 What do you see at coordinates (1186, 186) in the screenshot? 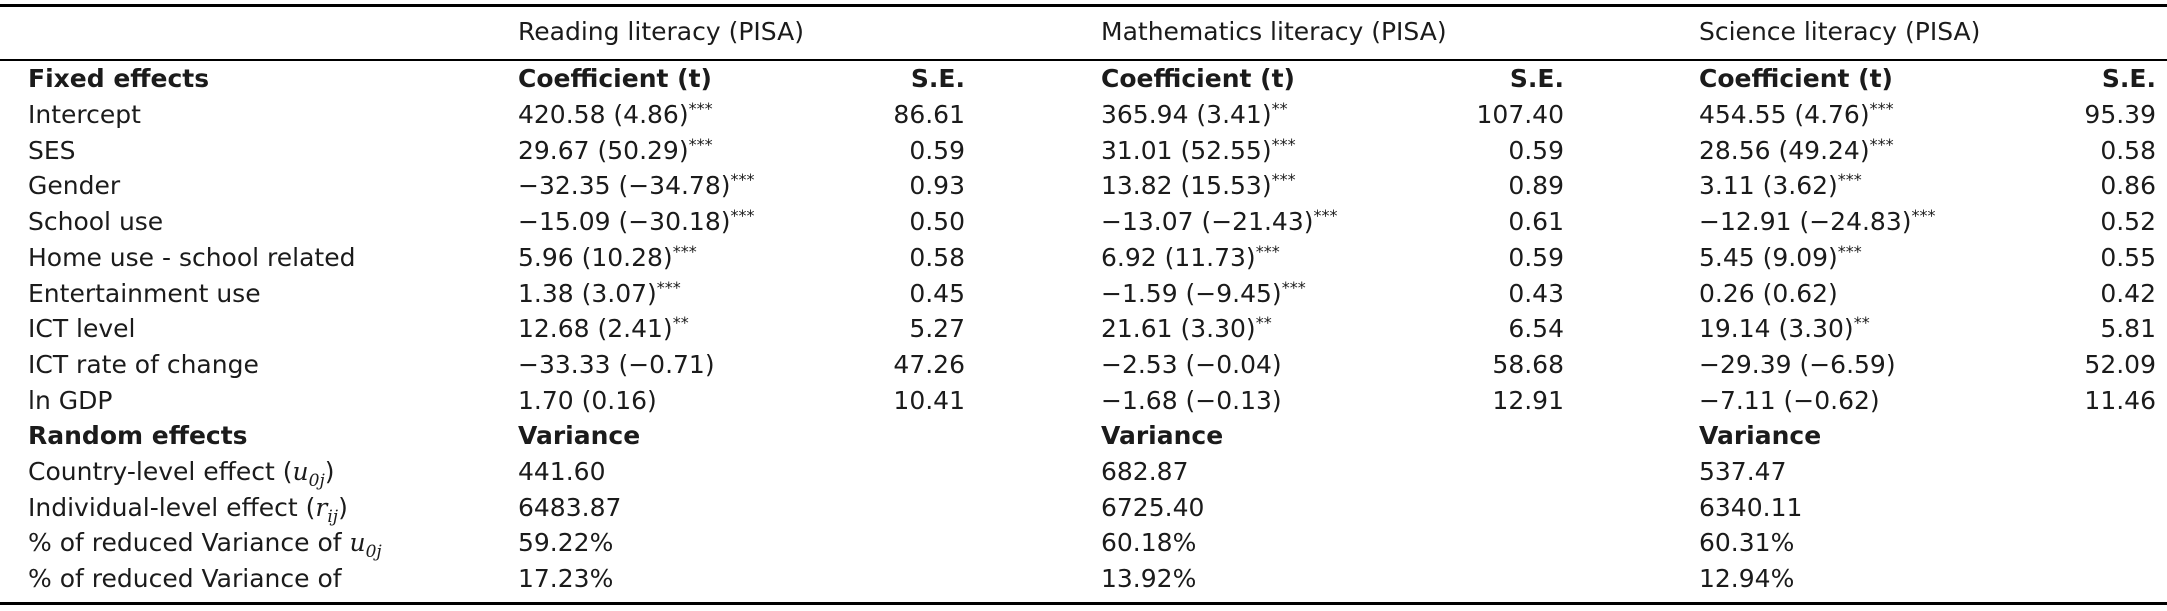
I see `math-coefficient-value: 13.82 (15.53)` at bounding box center [1186, 186].